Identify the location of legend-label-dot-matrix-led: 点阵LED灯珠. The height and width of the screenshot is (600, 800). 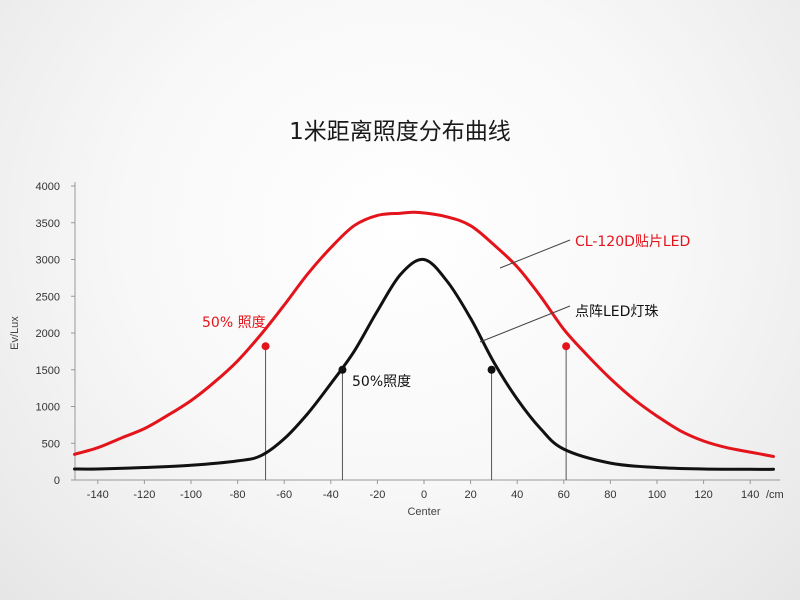
(616, 312).